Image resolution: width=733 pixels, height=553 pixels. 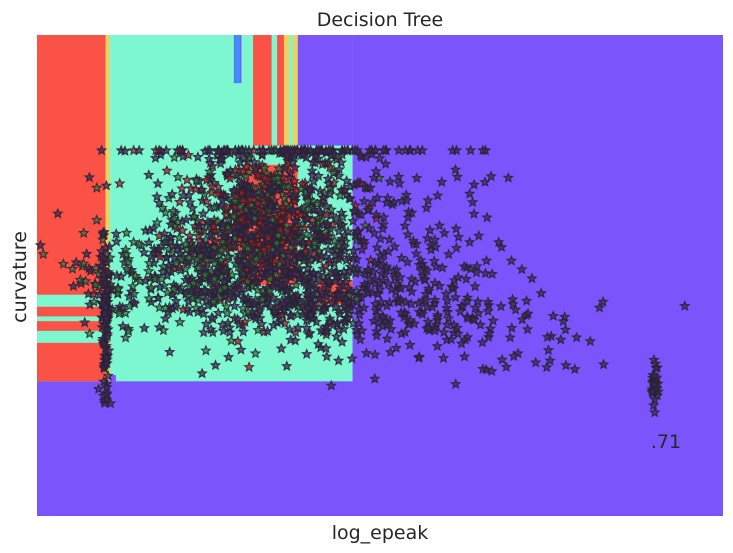 What do you see at coordinates (541, 293) in the screenshot?
I see `data-point-2014` at bounding box center [541, 293].